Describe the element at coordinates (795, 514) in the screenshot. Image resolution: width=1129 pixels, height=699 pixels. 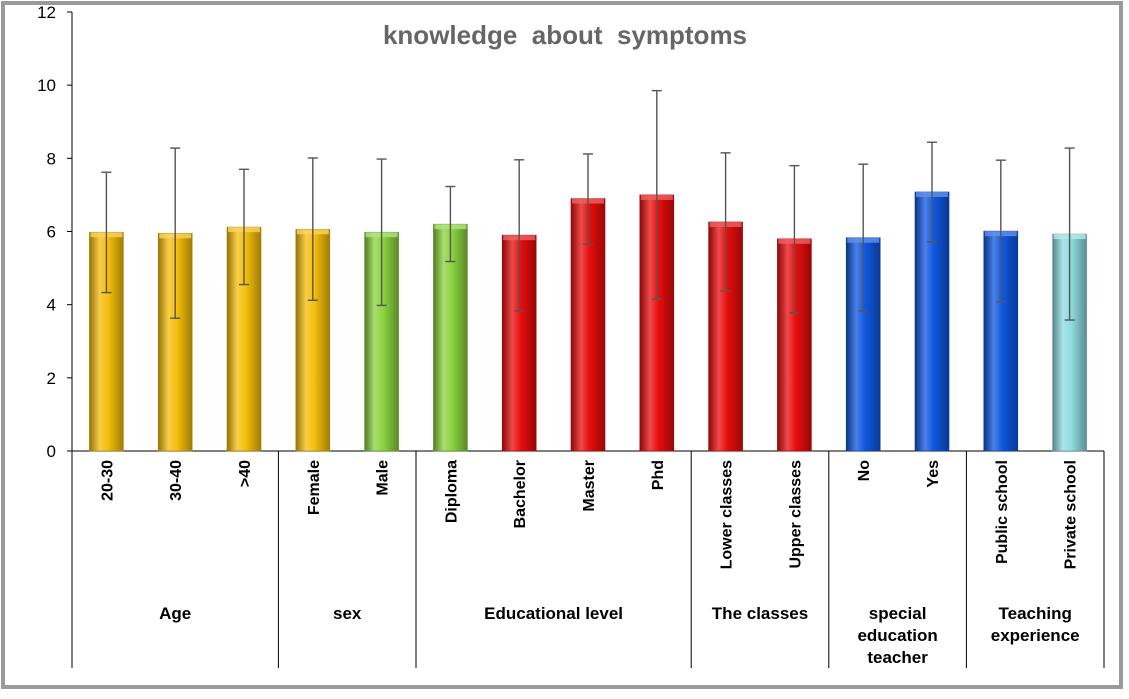
I see `category-label: Upper classes` at that location.